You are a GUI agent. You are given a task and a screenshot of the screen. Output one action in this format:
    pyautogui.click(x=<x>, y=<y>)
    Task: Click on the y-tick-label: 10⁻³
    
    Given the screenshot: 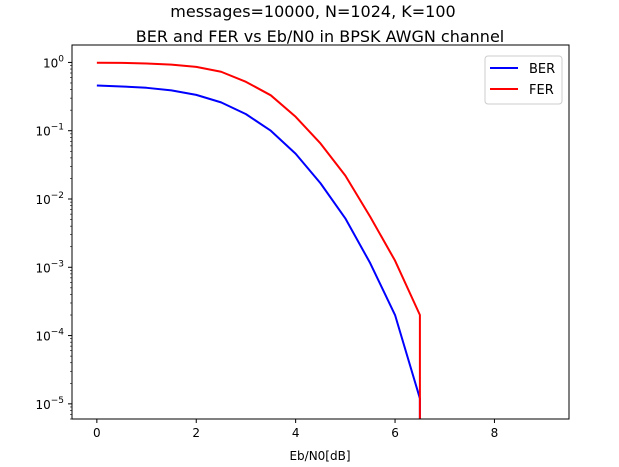 What is the action you would take?
    pyautogui.click(x=49, y=267)
    